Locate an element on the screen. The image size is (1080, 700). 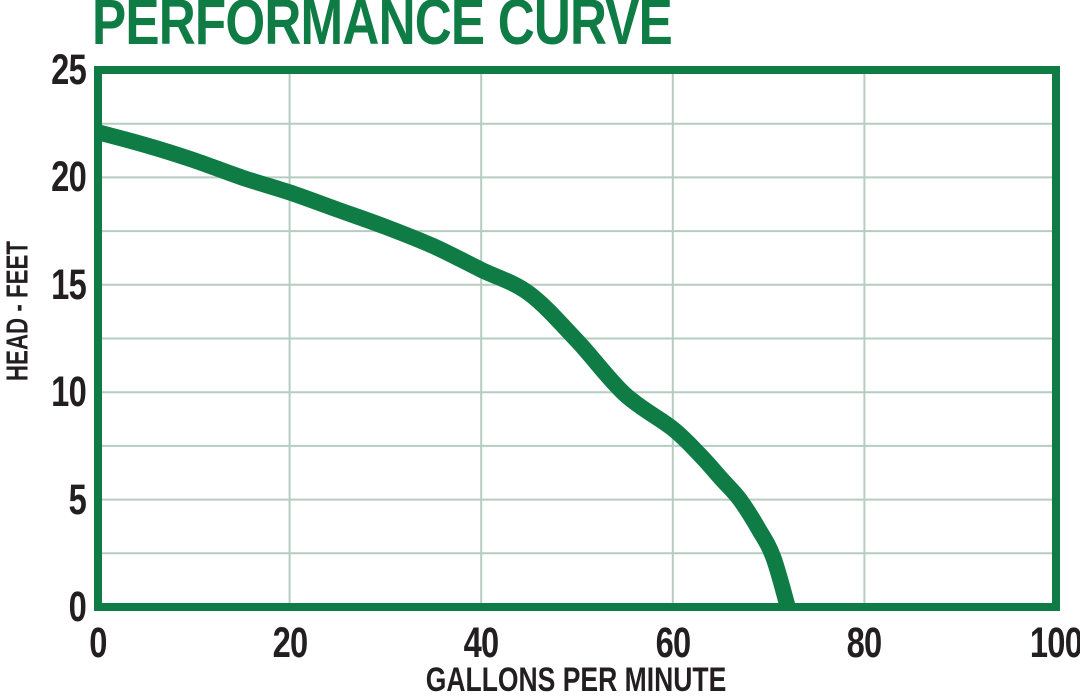
x-tick-label: 80 is located at coordinates (864, 643).